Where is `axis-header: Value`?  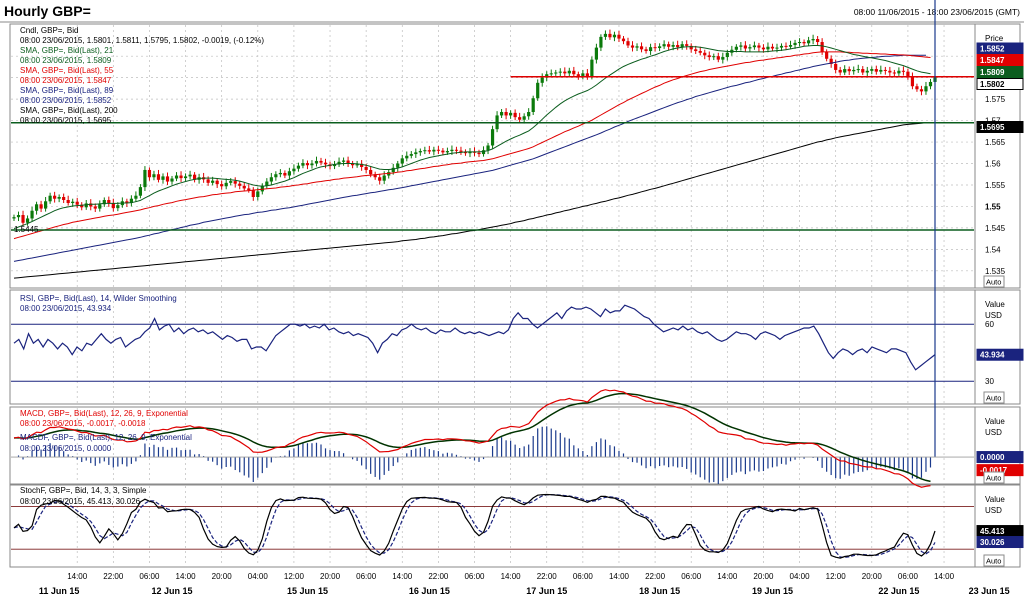 axis-header: Value is located at coordinates (995, 421).